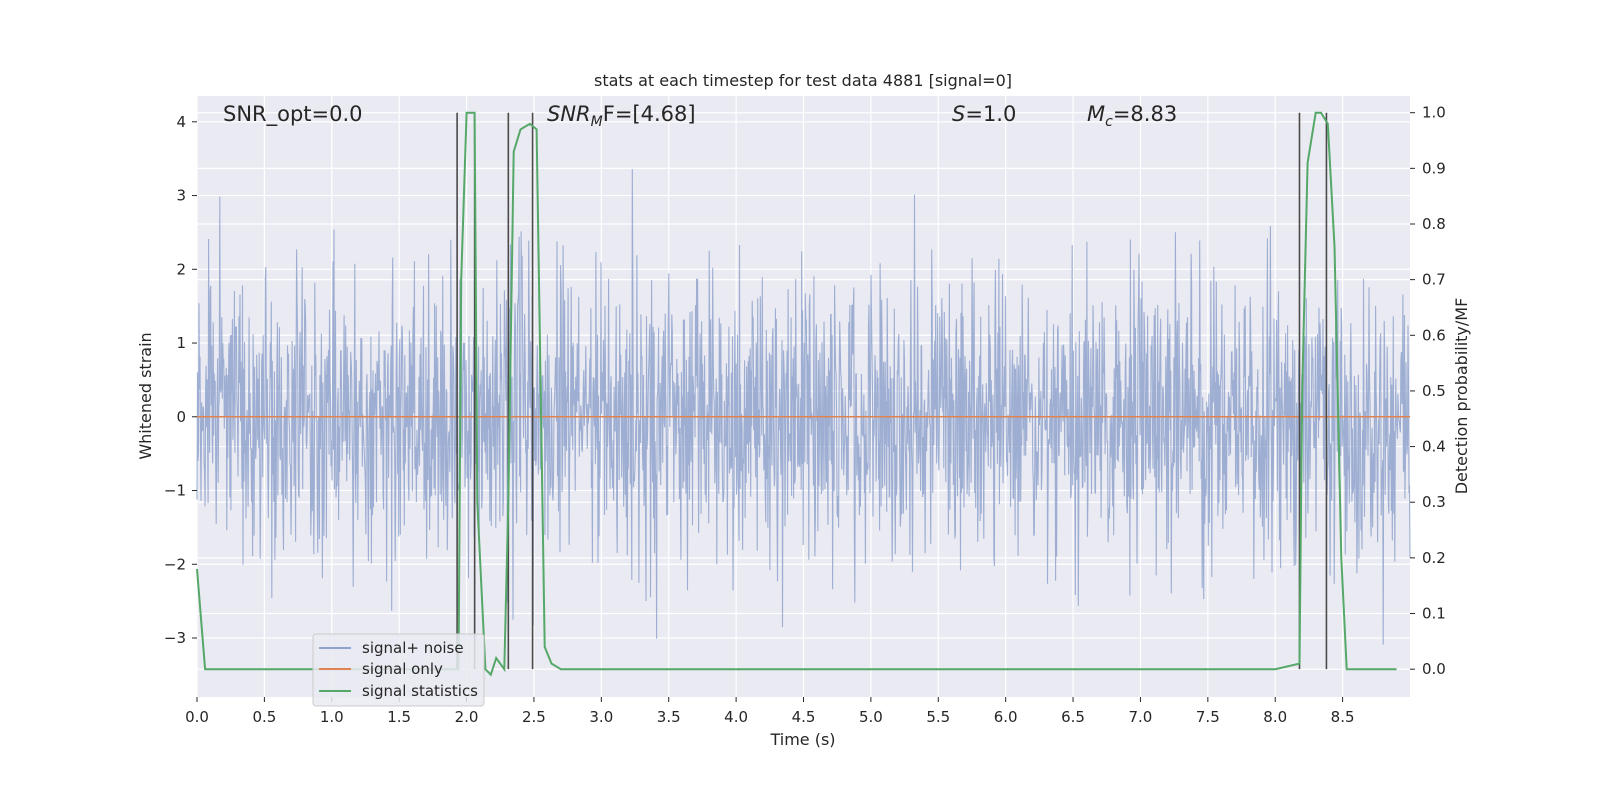  What do you see at coordinates (804, 717) in the screenshot?
I see `x-tick-label: 4.5` at bounding box center [804, 717].